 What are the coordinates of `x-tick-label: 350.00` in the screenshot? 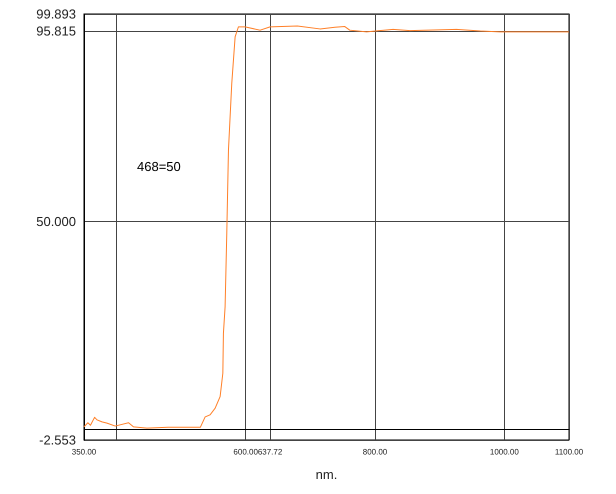 It's located at (84, 452).